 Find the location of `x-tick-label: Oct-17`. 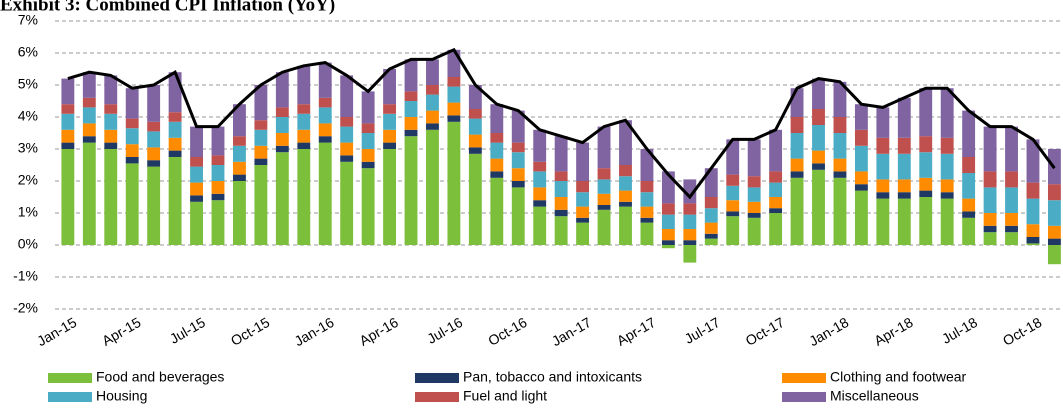

x-tick-label: Oct-17 is located at coordinates (765, 331).